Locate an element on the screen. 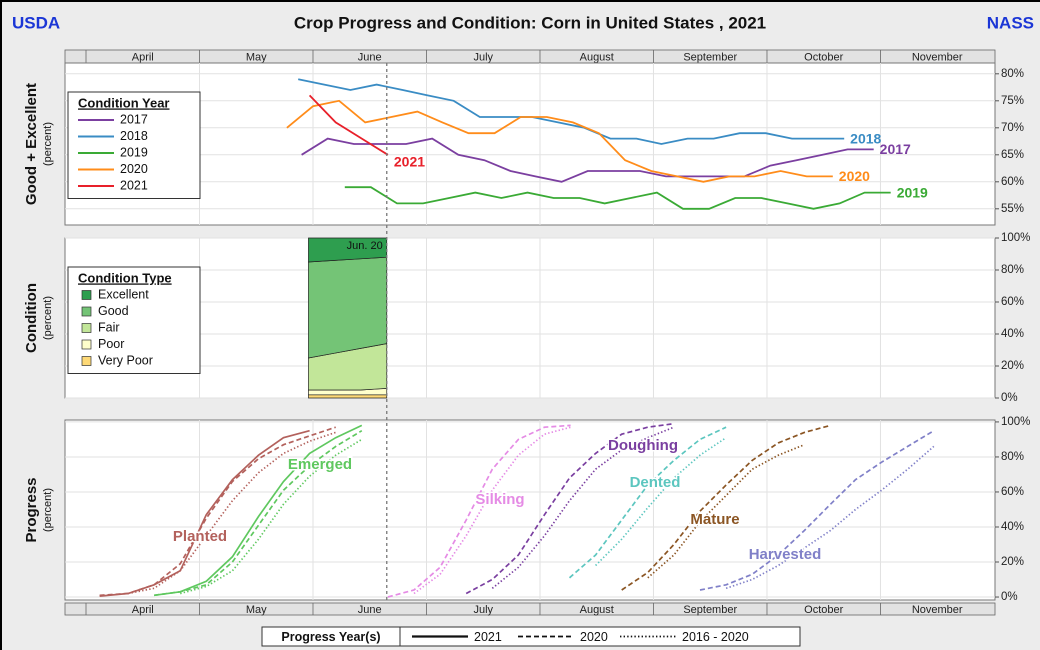 The image size is (1040, 650). legend-label: 2017 is located at coordinates (134, 119).